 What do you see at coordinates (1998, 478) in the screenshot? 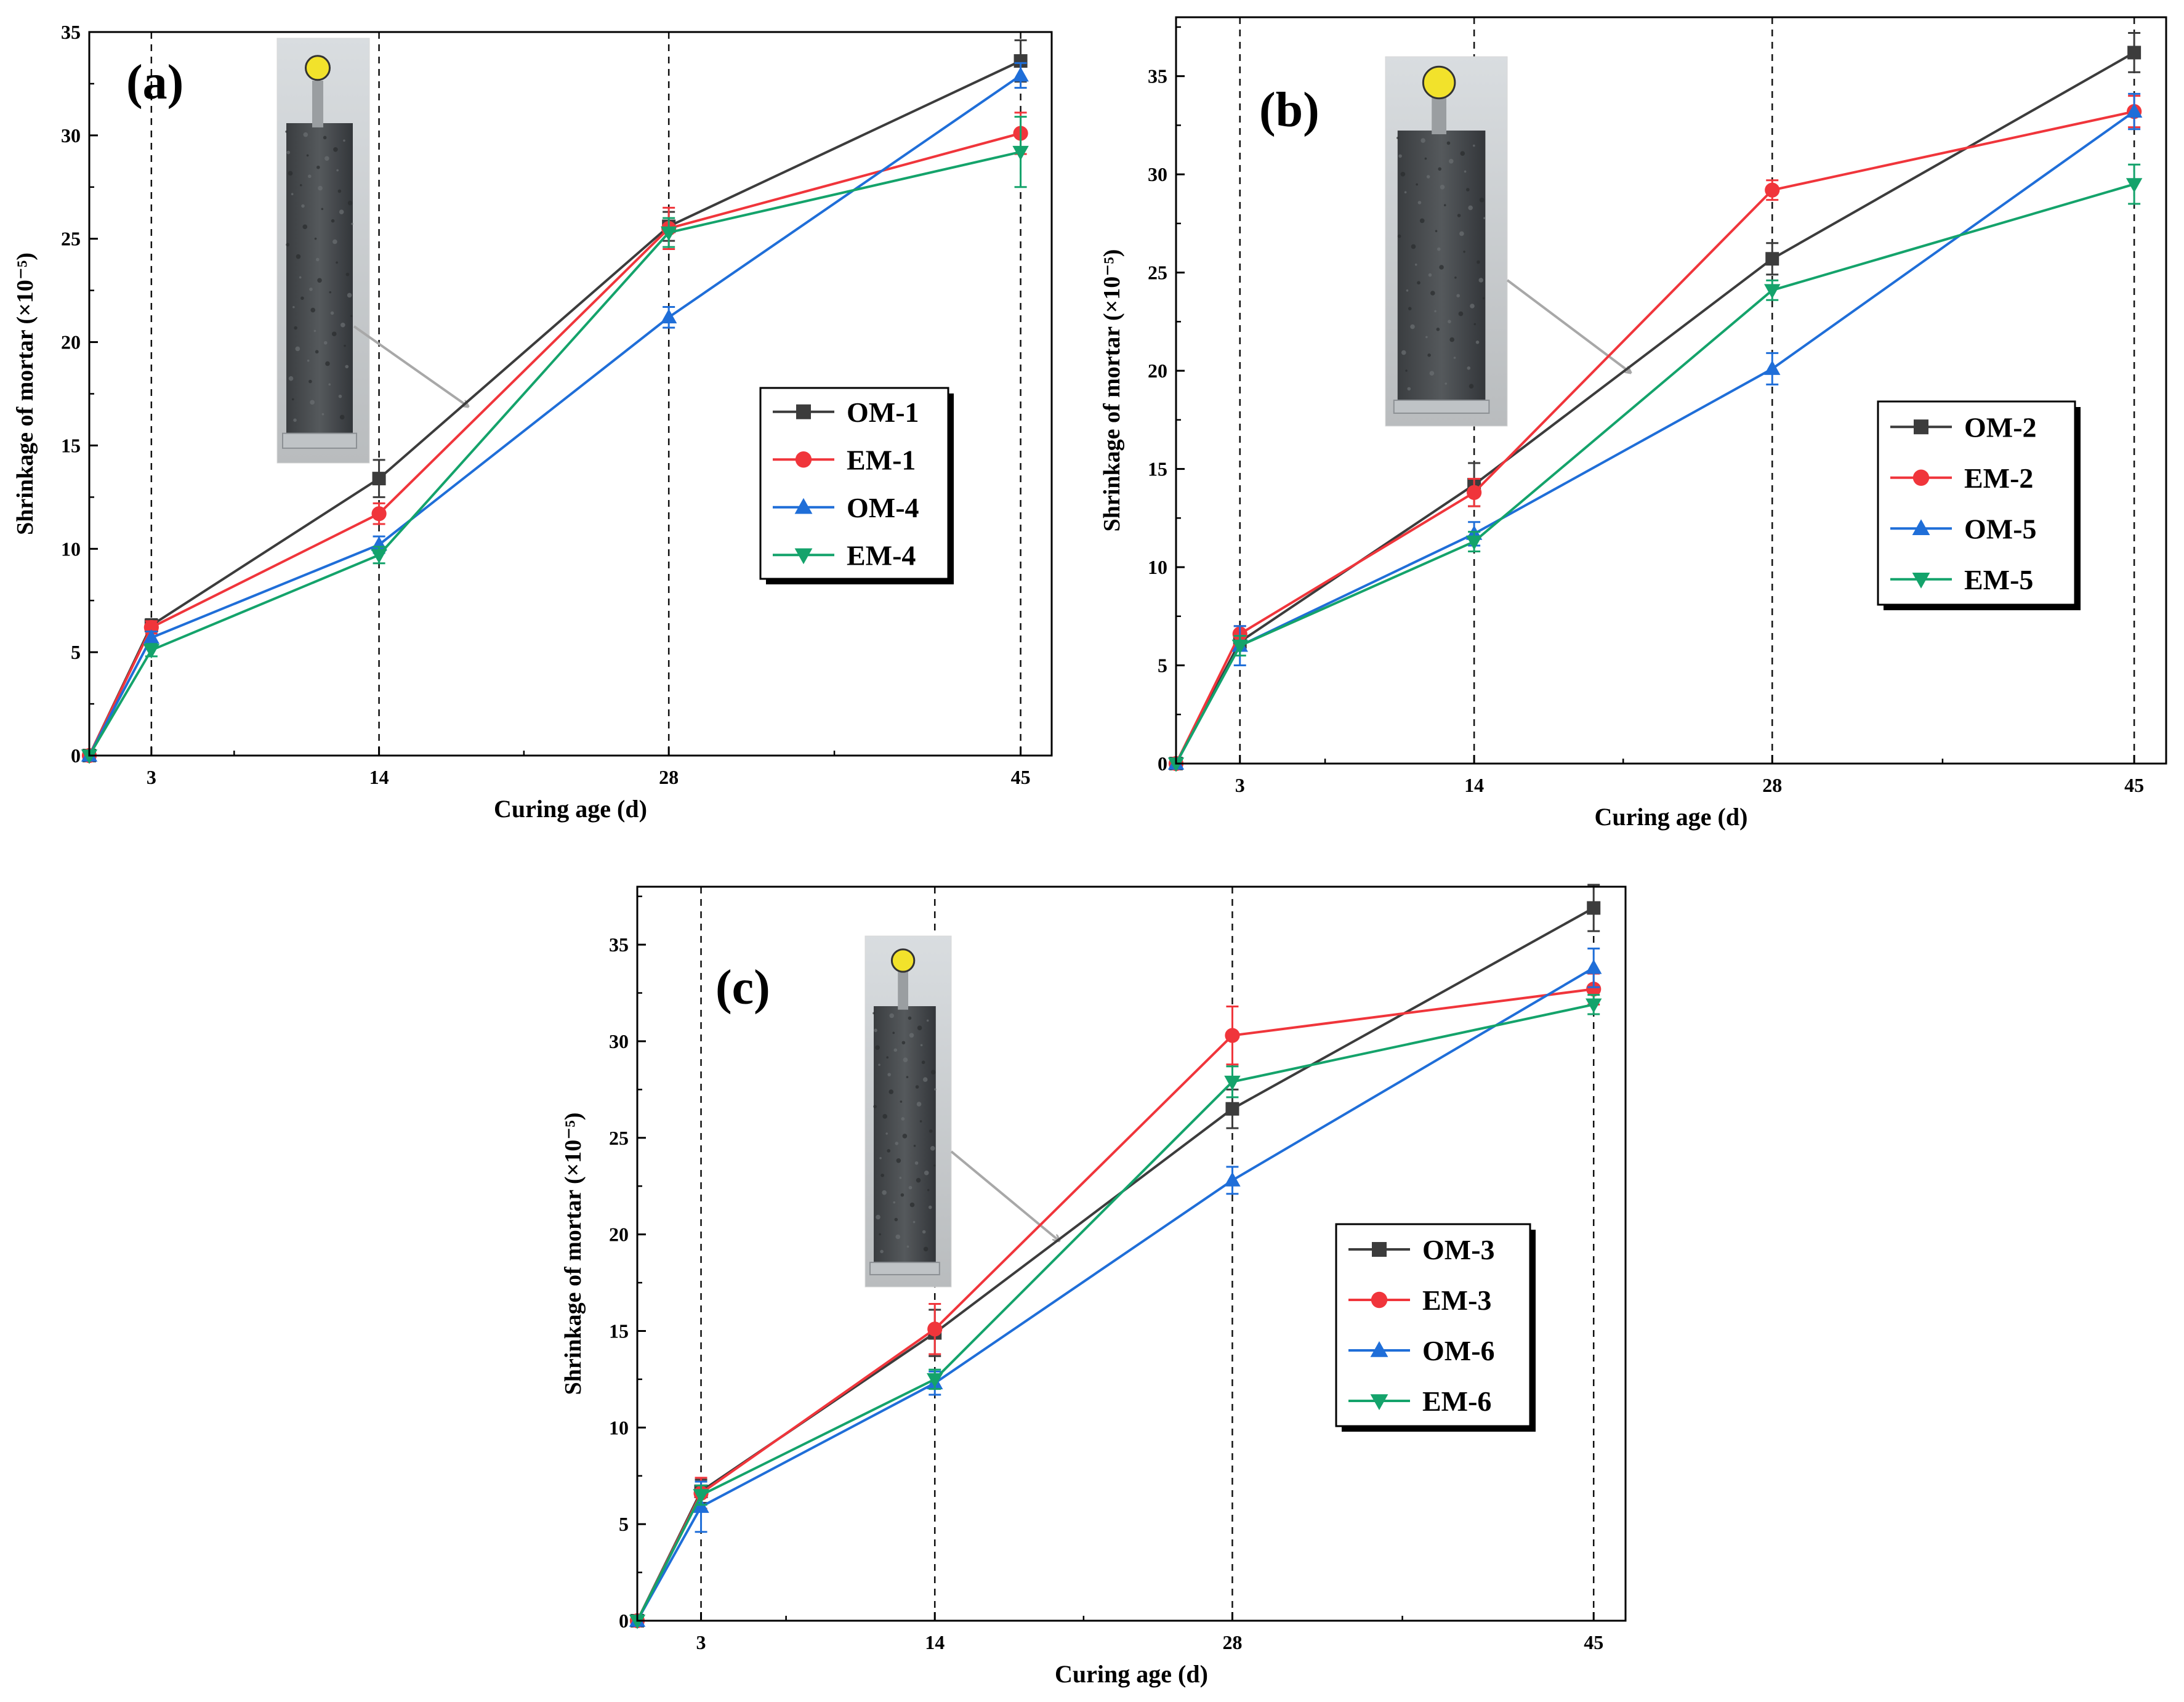
I see `legend-label: EM-2` at bounding box center [1998, 478].